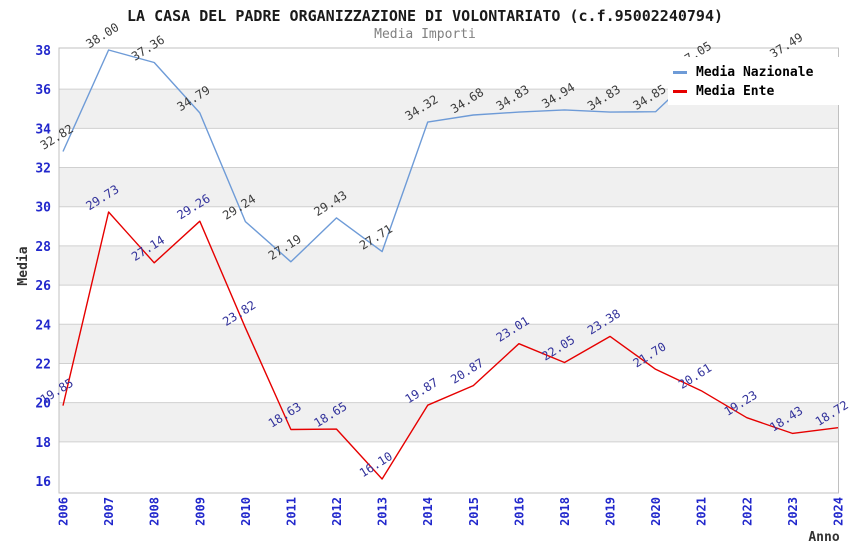 The width and height of the screenshot is (850, 550). I want to click on x-tick-label: 2013, so click(383, 511).